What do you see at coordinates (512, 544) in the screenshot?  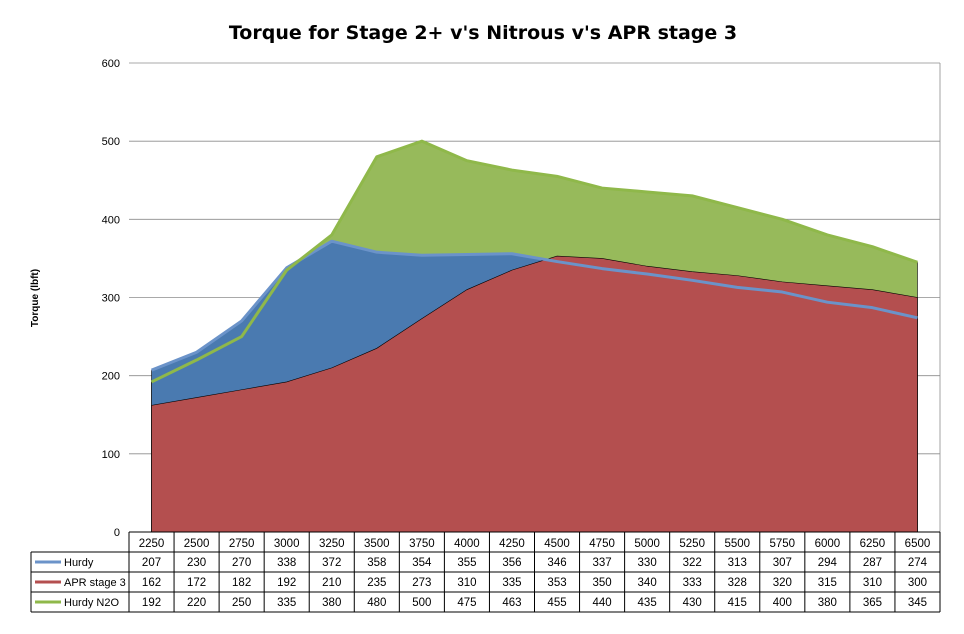 I see `x-tick-label: 4250` at bounding box center [512, 544].